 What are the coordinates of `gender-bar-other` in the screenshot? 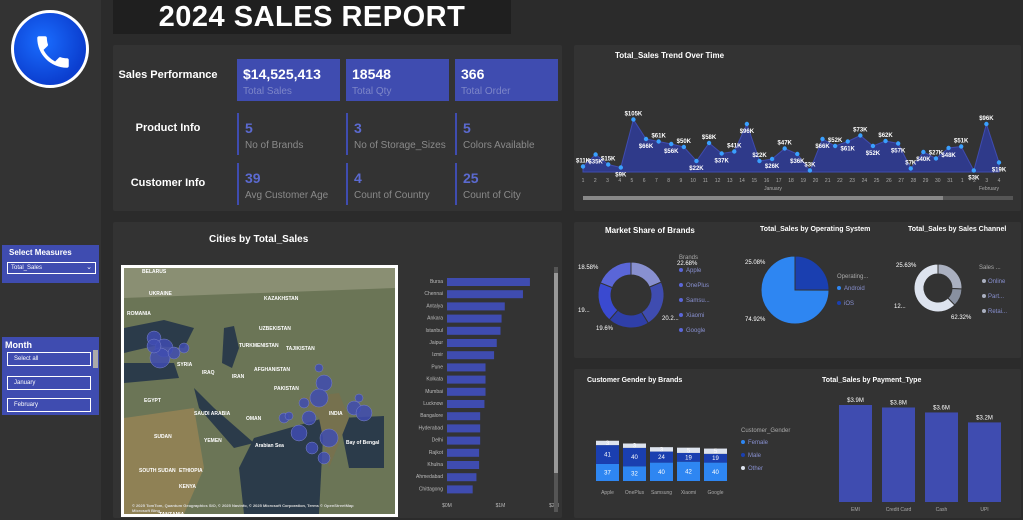 It's located at (715, 451).